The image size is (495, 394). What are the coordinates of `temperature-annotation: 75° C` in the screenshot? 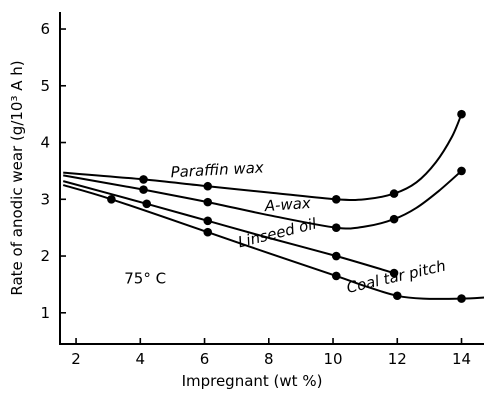 It's located at (145, 278).